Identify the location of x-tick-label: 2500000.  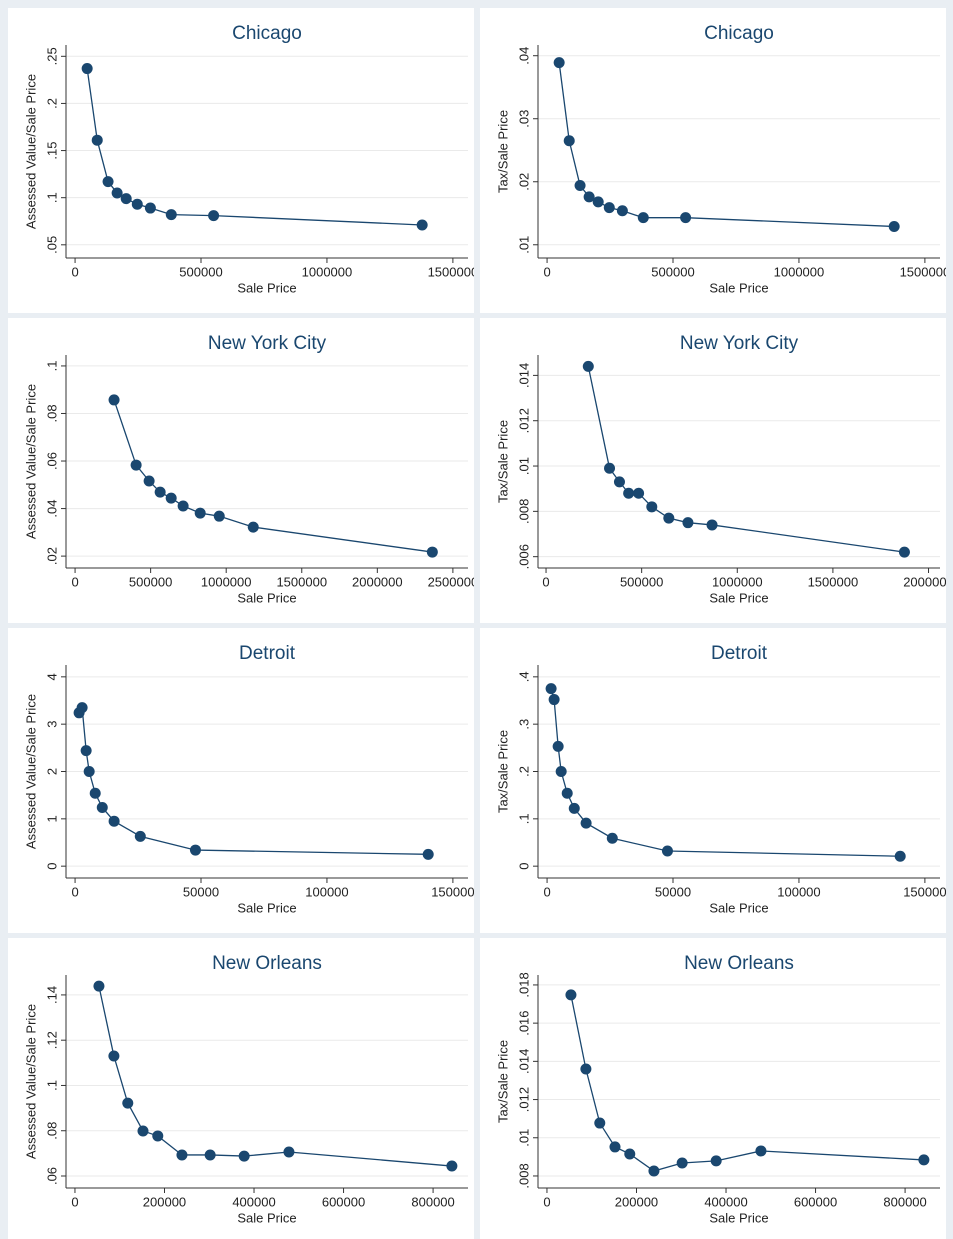
(453, 581).